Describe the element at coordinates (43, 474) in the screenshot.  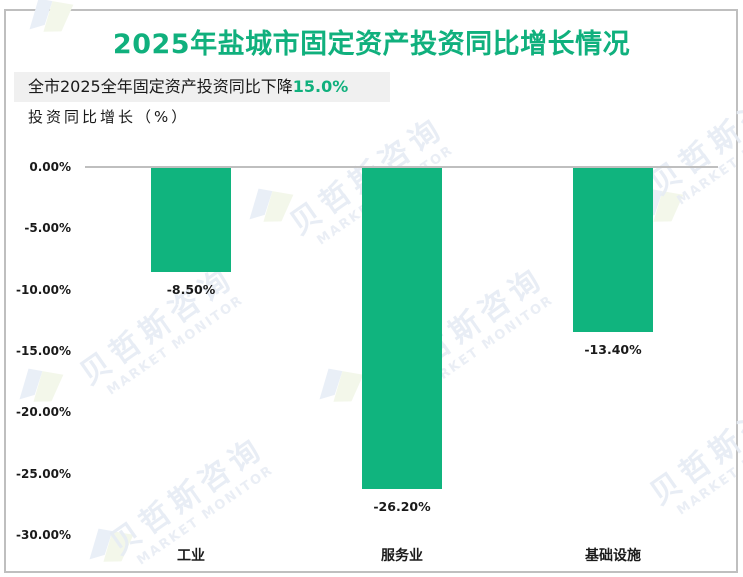
I see `y-tick: -25.00%` at that location.